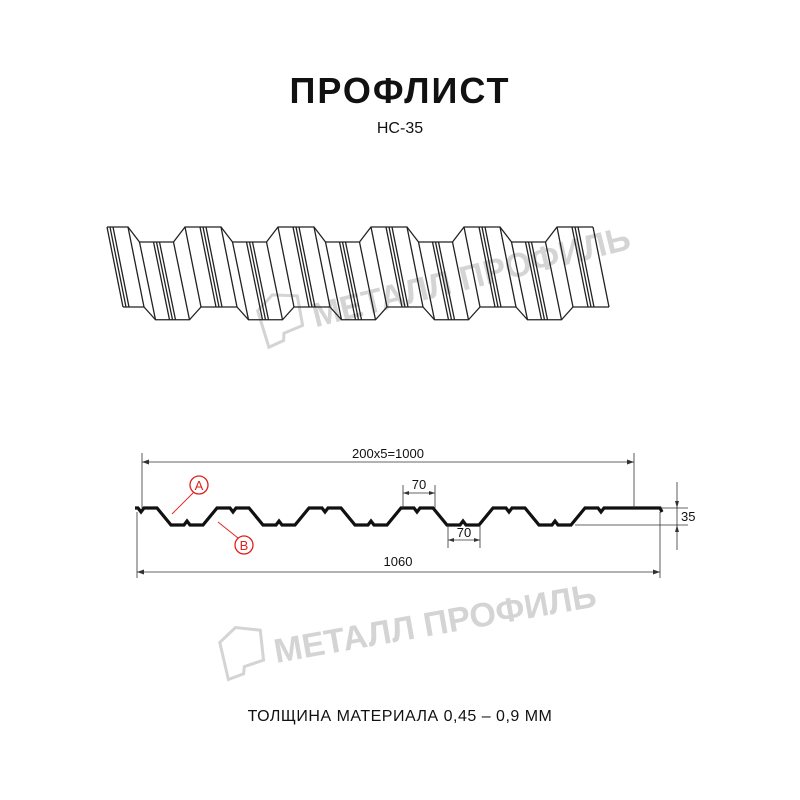  What do you see at coordinates (235, 538) in the screenshot?
I see `callout-b: B` at bounding box center [235, 538].